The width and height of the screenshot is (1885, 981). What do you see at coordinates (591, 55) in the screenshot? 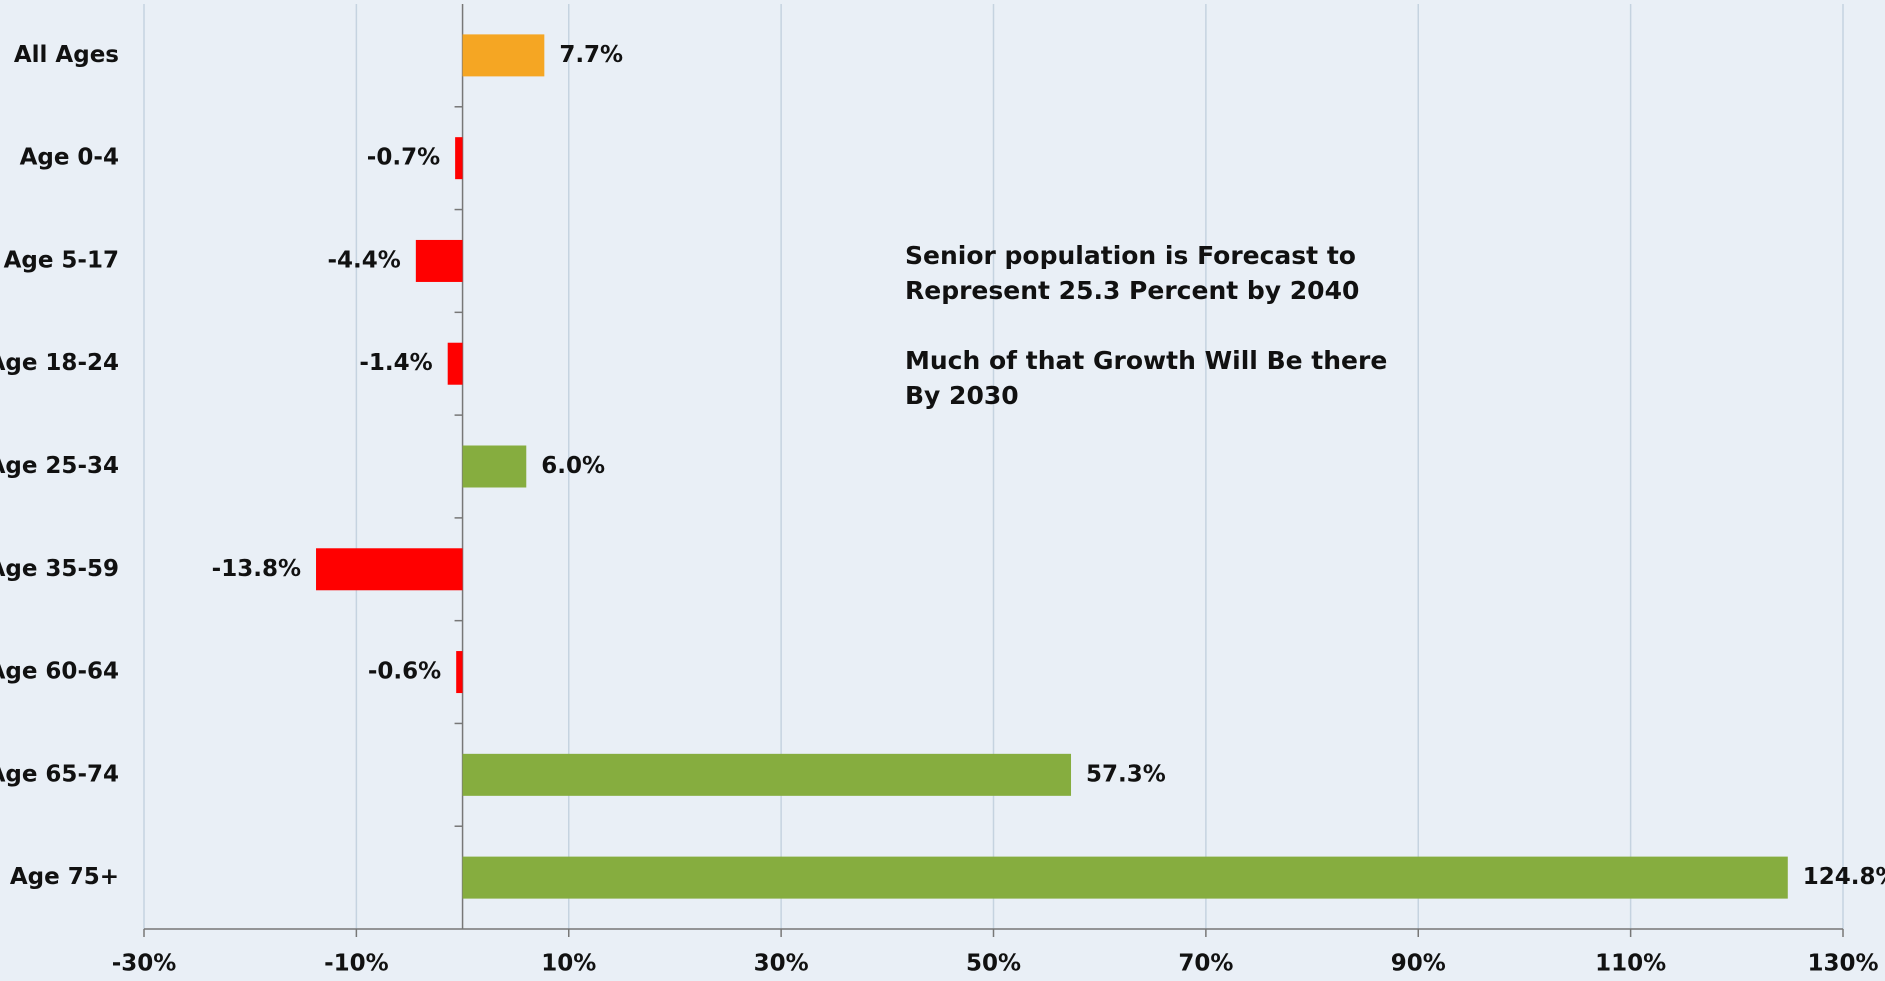
I see `data-label: 7.7%` at bounding box center [591, 55].